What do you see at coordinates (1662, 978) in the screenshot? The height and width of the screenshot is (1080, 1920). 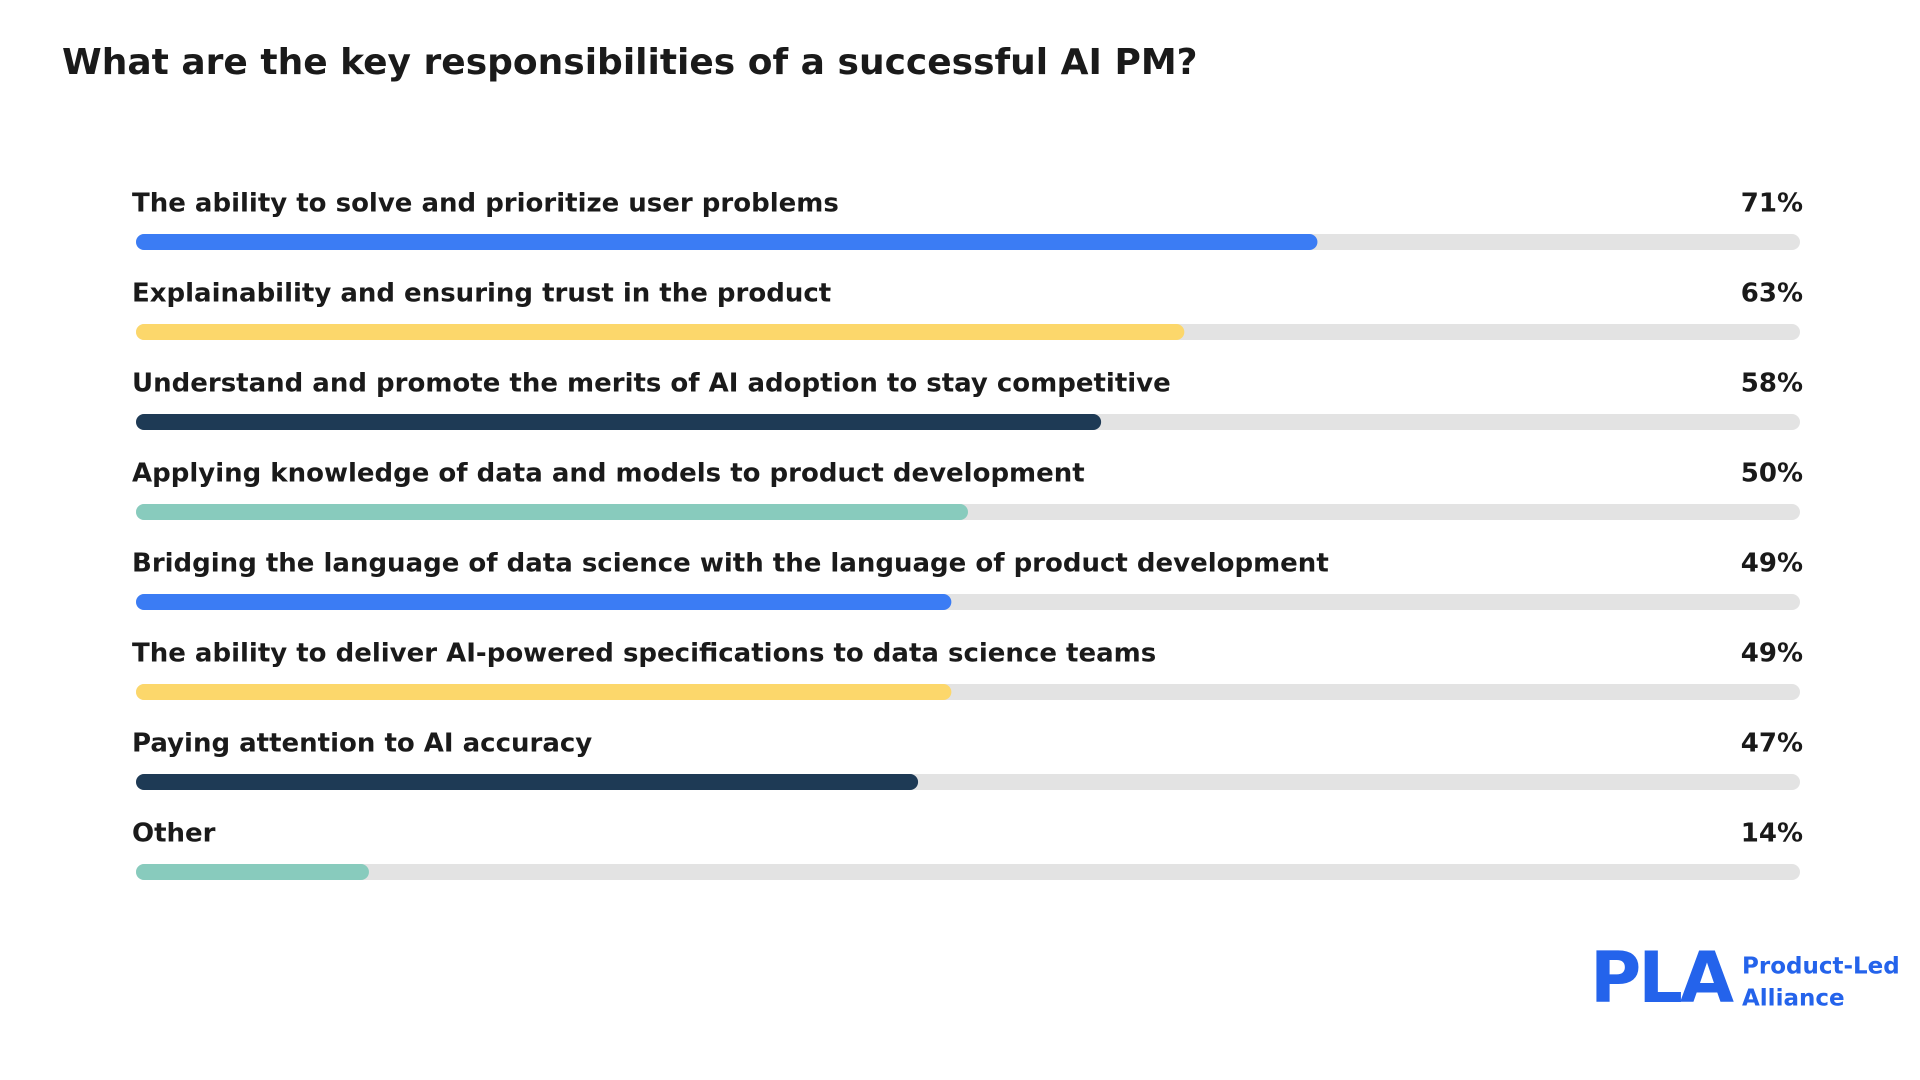 I see `logo-mark: PLA` at bounding box center [1662, 978].